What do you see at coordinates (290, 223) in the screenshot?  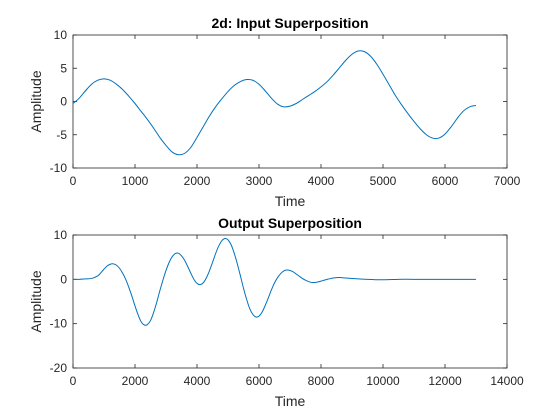 I see `chart-title: Output Superposition` at bounding box center [290, 223].